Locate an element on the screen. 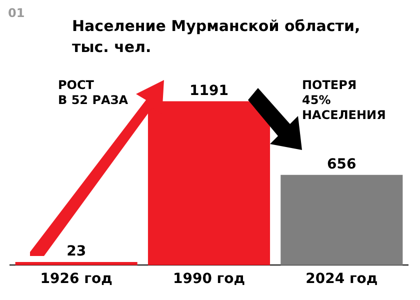 The height and width of the screenshot is (300, 420). x-tick-label: 1926 год is located at coordinates (76, 279).